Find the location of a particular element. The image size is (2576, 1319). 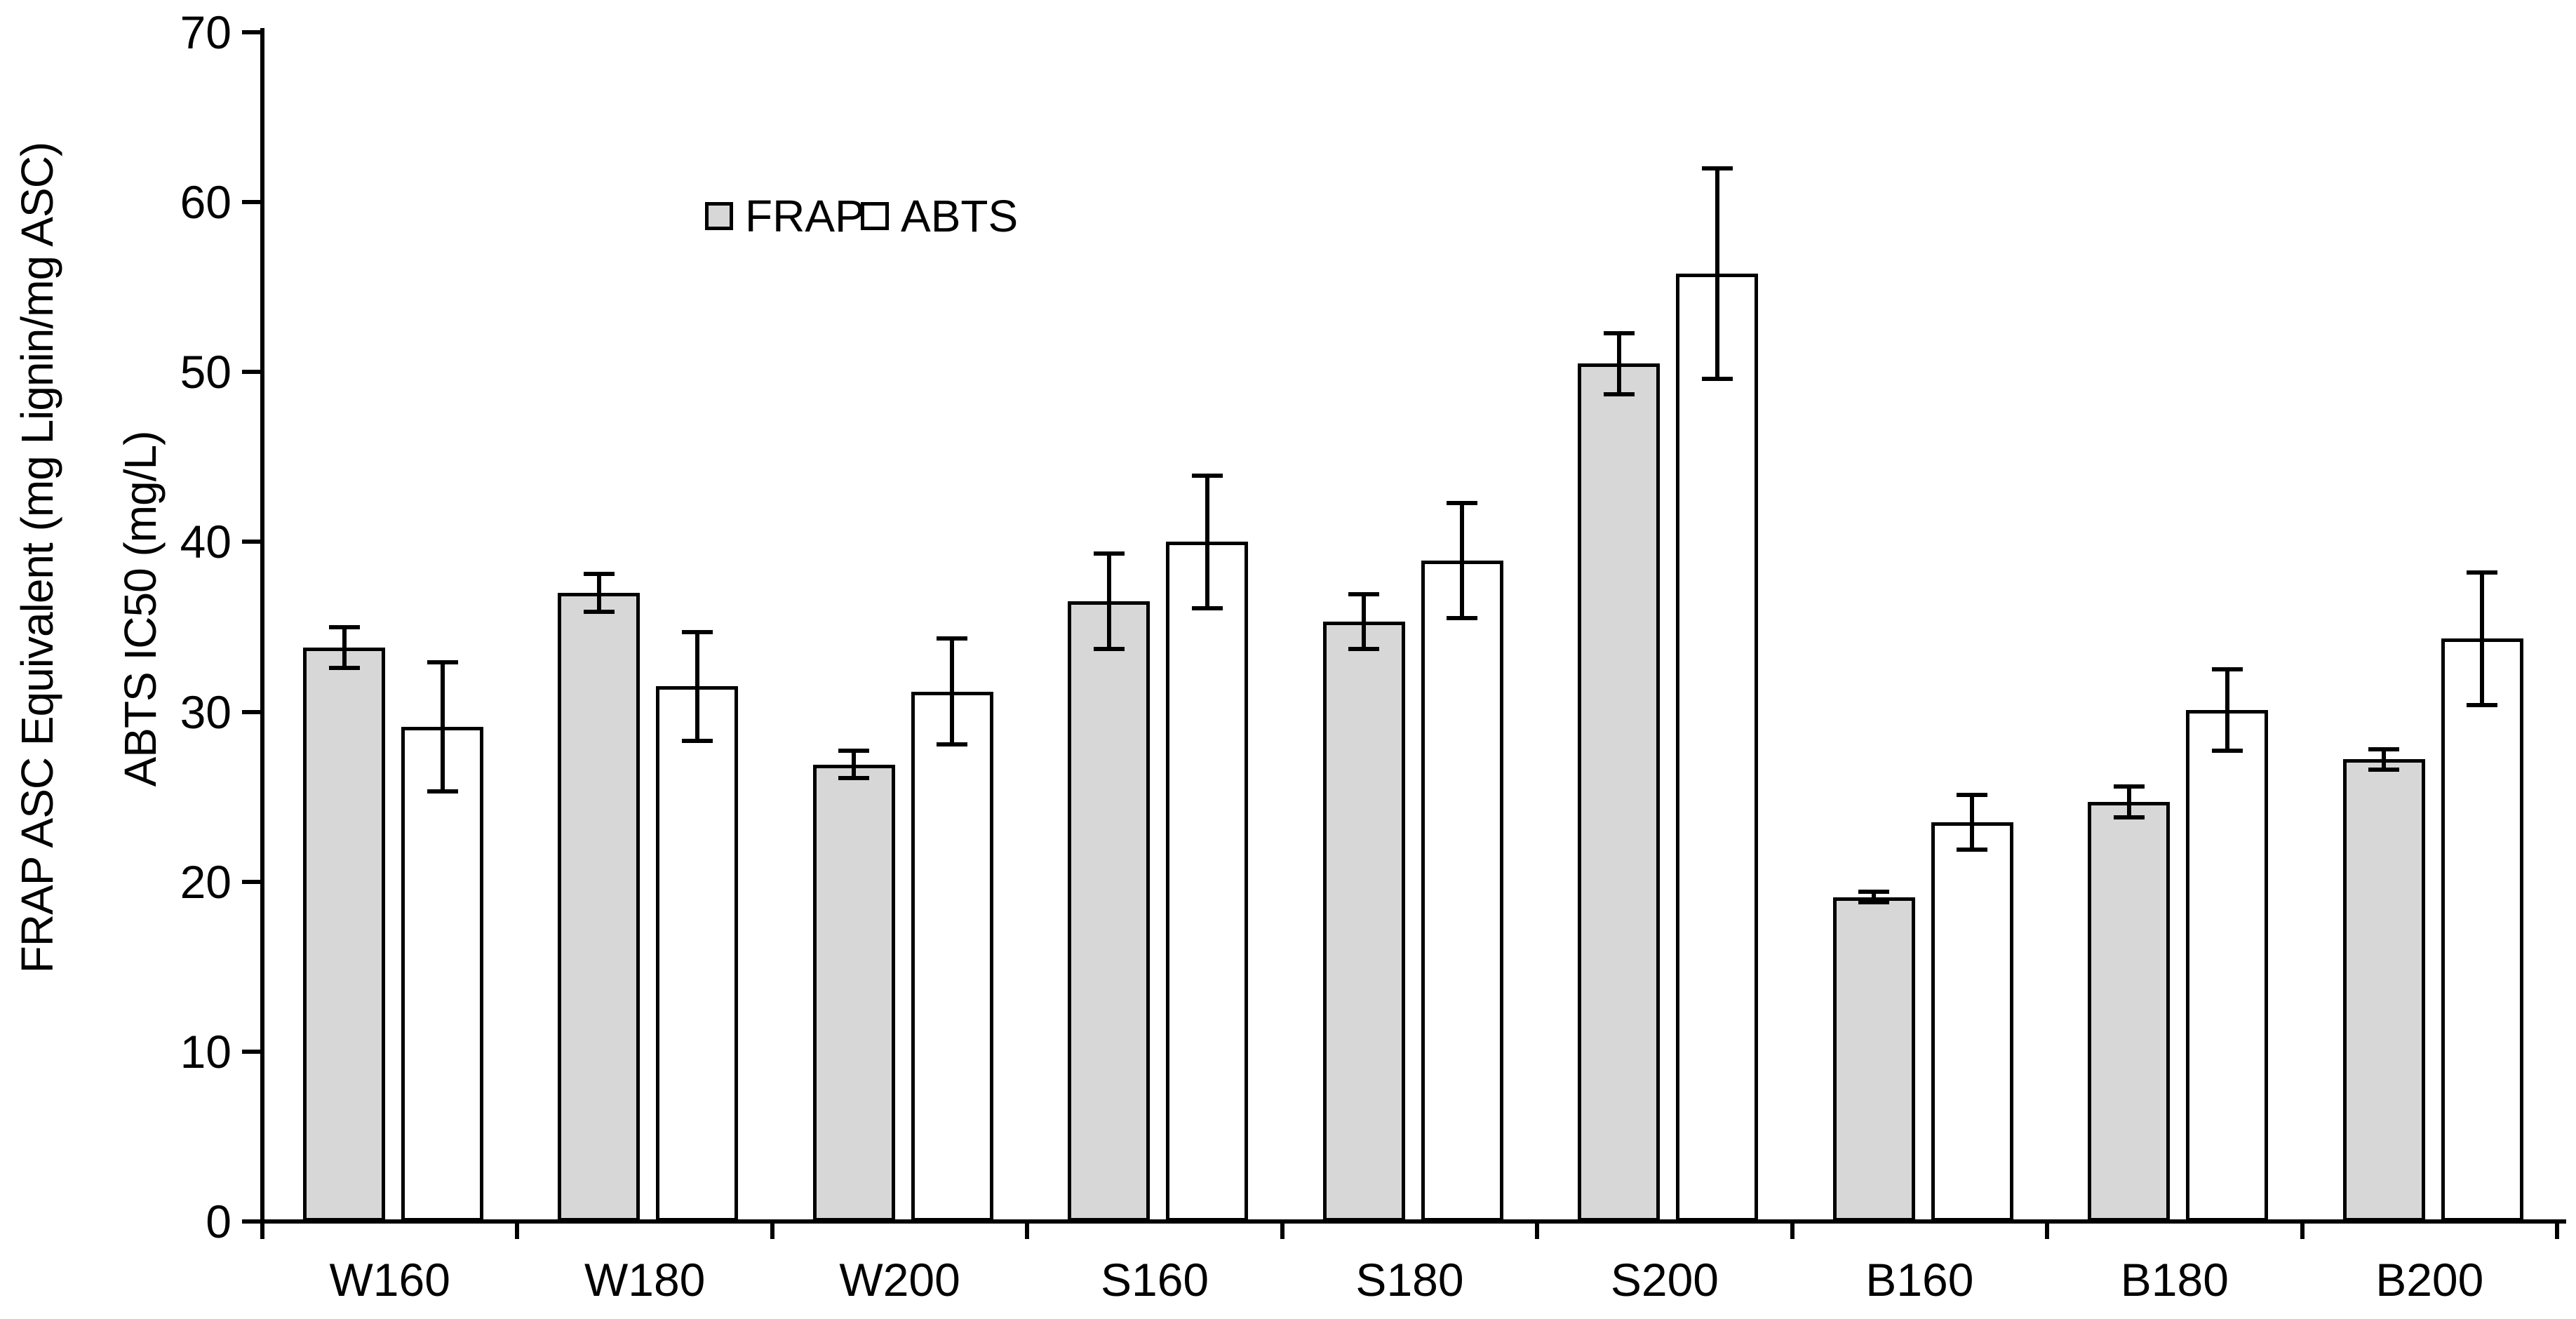

x-axis-line is located at coordinates (1413, 1221).